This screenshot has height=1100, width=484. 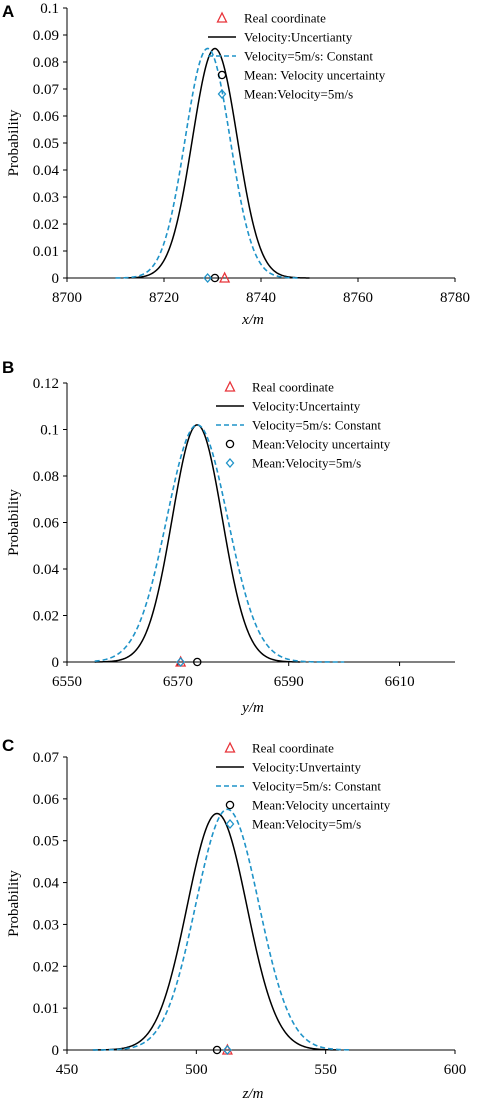 What do you see at coordinates (46, 36) in the screenshot?
I see `y-tick-label: 0.09` at bounding box center [46, 36].